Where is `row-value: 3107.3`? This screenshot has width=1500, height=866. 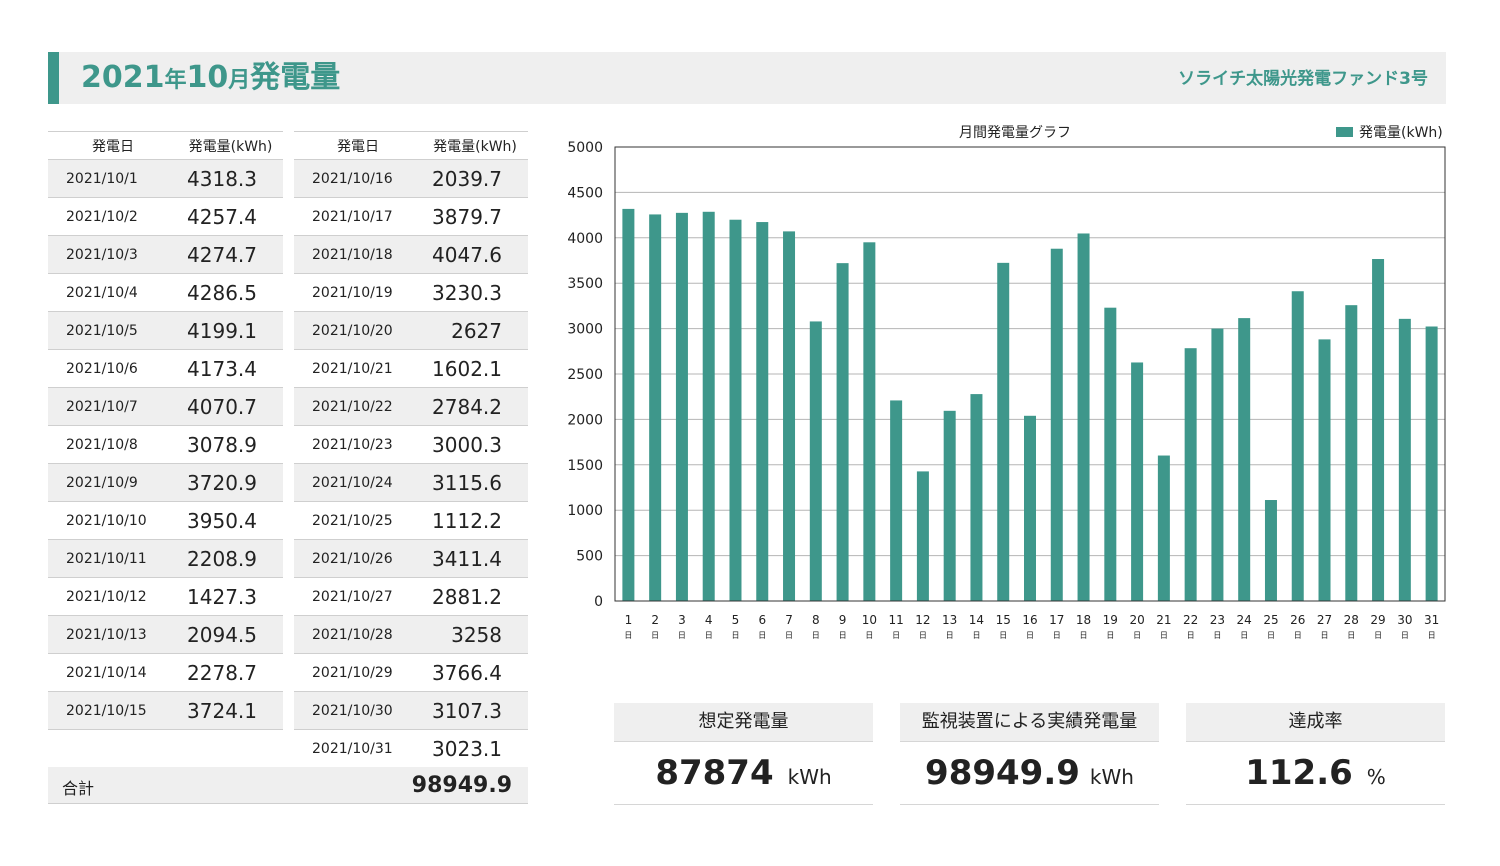
row-value: 3107.3 is located at coordinates (475, 710).